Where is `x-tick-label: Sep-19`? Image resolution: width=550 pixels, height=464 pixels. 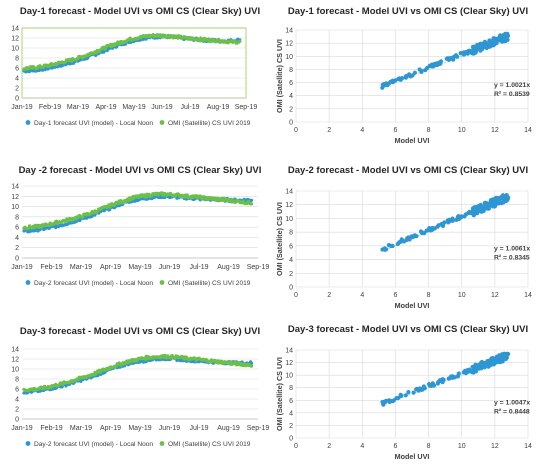
x-tick-label: Sep-19 is located at coordinates (246, 107).